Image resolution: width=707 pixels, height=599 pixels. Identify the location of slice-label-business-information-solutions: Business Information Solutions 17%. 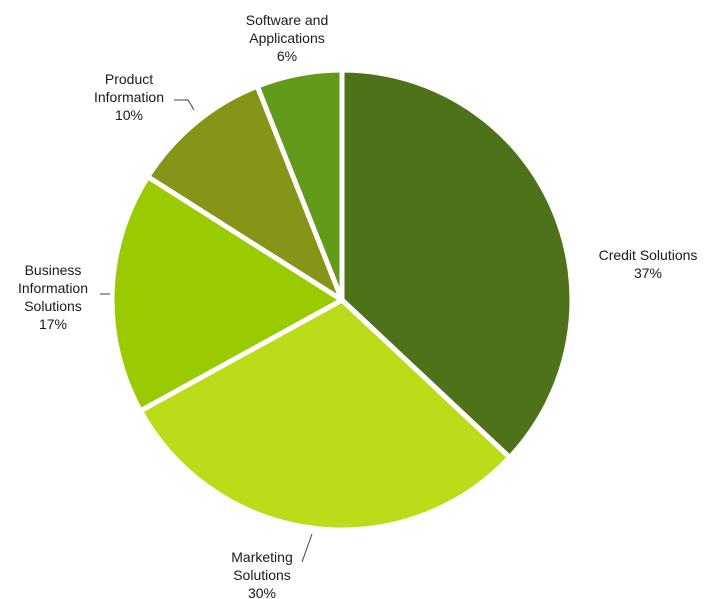
(53, 297).